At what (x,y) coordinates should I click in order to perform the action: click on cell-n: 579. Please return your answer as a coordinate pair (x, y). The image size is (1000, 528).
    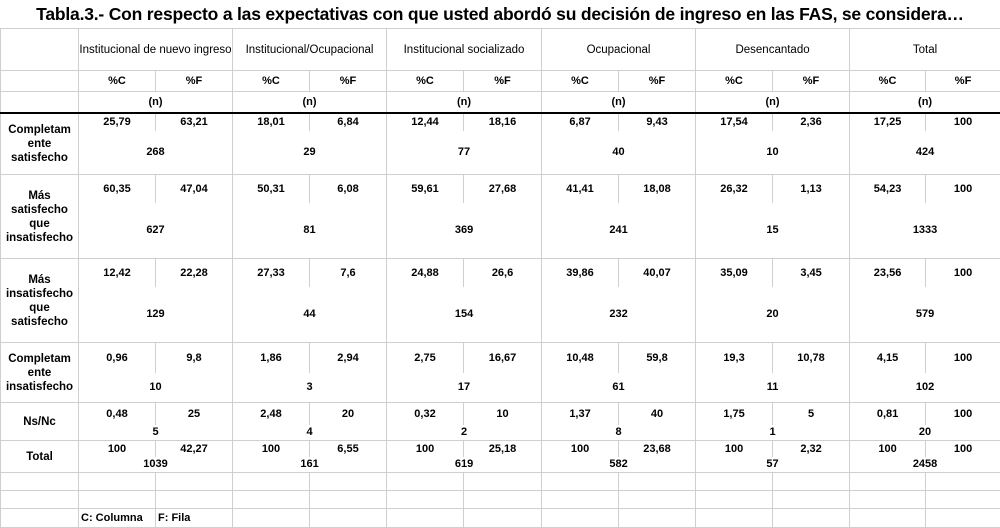
    Looking at the image, I should click on (924, 314).